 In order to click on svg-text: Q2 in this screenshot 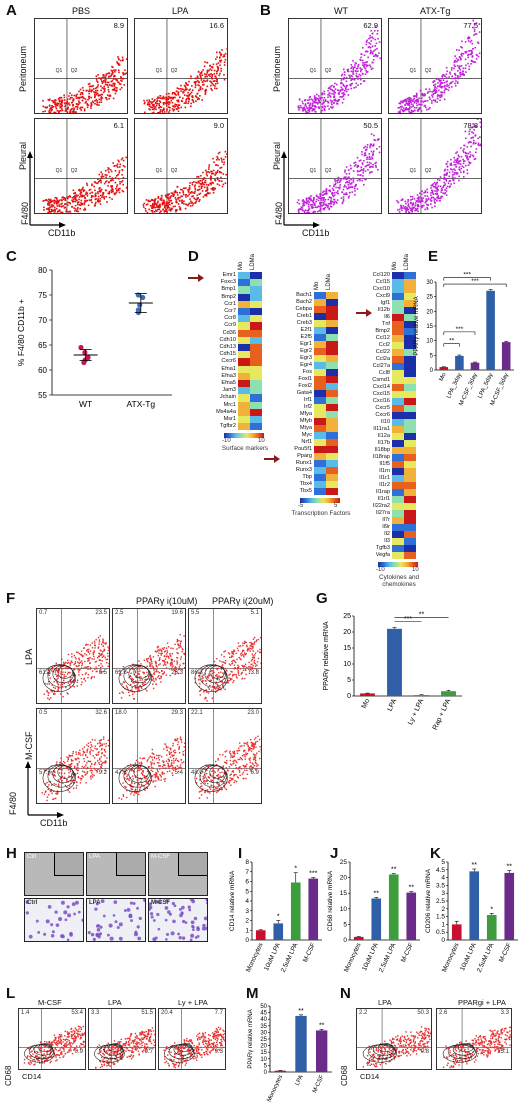, I will do `click(74, 71)`.